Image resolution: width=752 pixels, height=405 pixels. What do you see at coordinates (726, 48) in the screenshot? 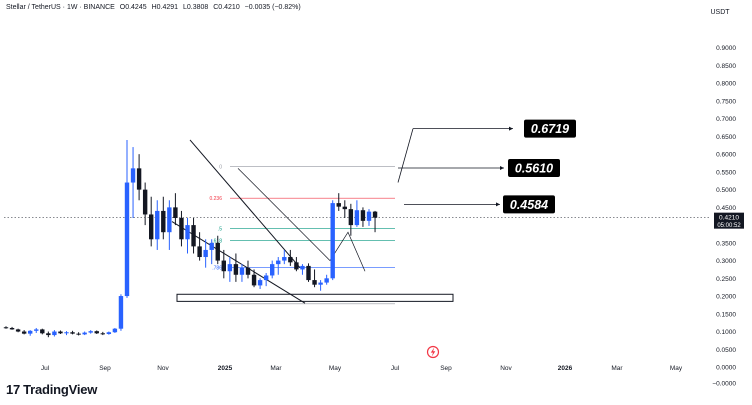
I see `price-tick-label: 0.9000` at bounding box center [726, 48].